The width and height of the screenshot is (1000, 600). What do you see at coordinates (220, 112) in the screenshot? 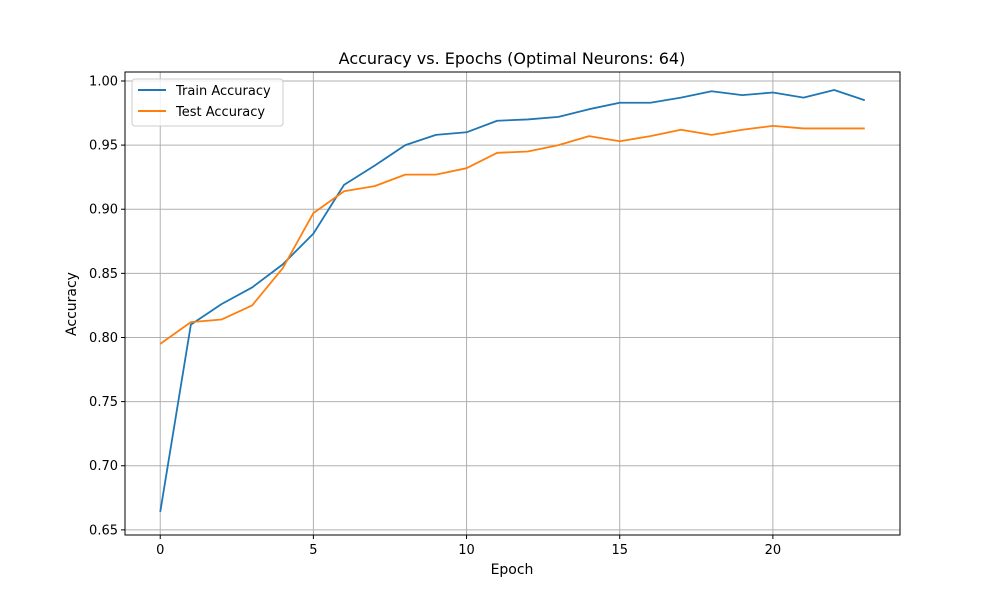
I see `legend-label-test-accuracy: Test Accuracy` at bounding box center [220, 112].